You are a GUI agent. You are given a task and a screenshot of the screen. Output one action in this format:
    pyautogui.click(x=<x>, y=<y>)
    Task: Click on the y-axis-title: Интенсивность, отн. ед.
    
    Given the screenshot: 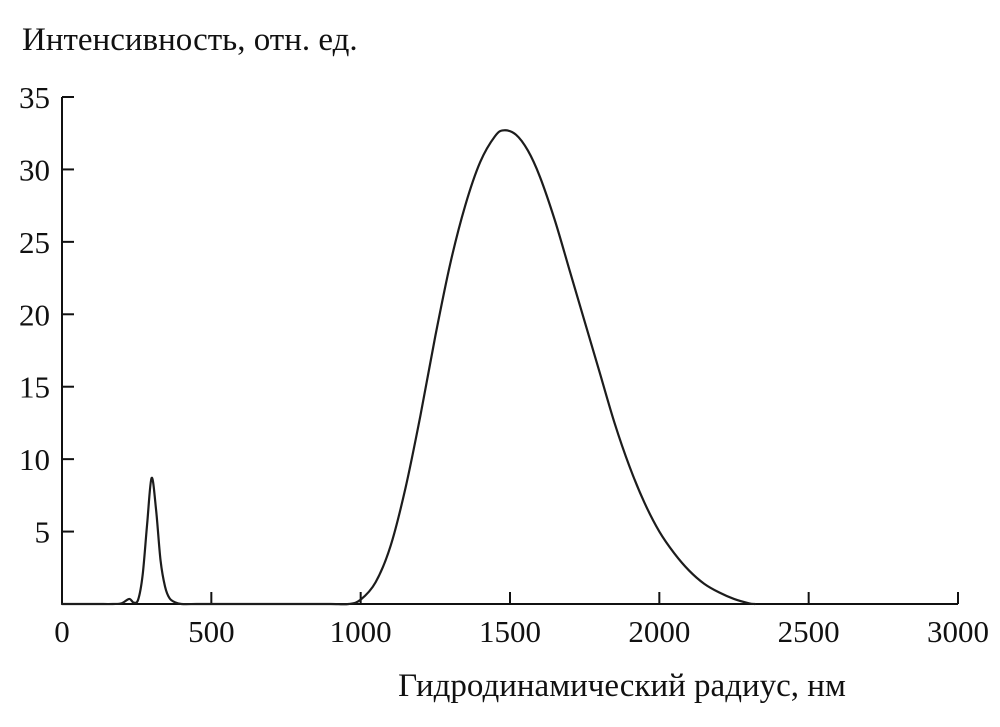 What is the action you would take?
    pyautogui.click(x=190, y=40)
    